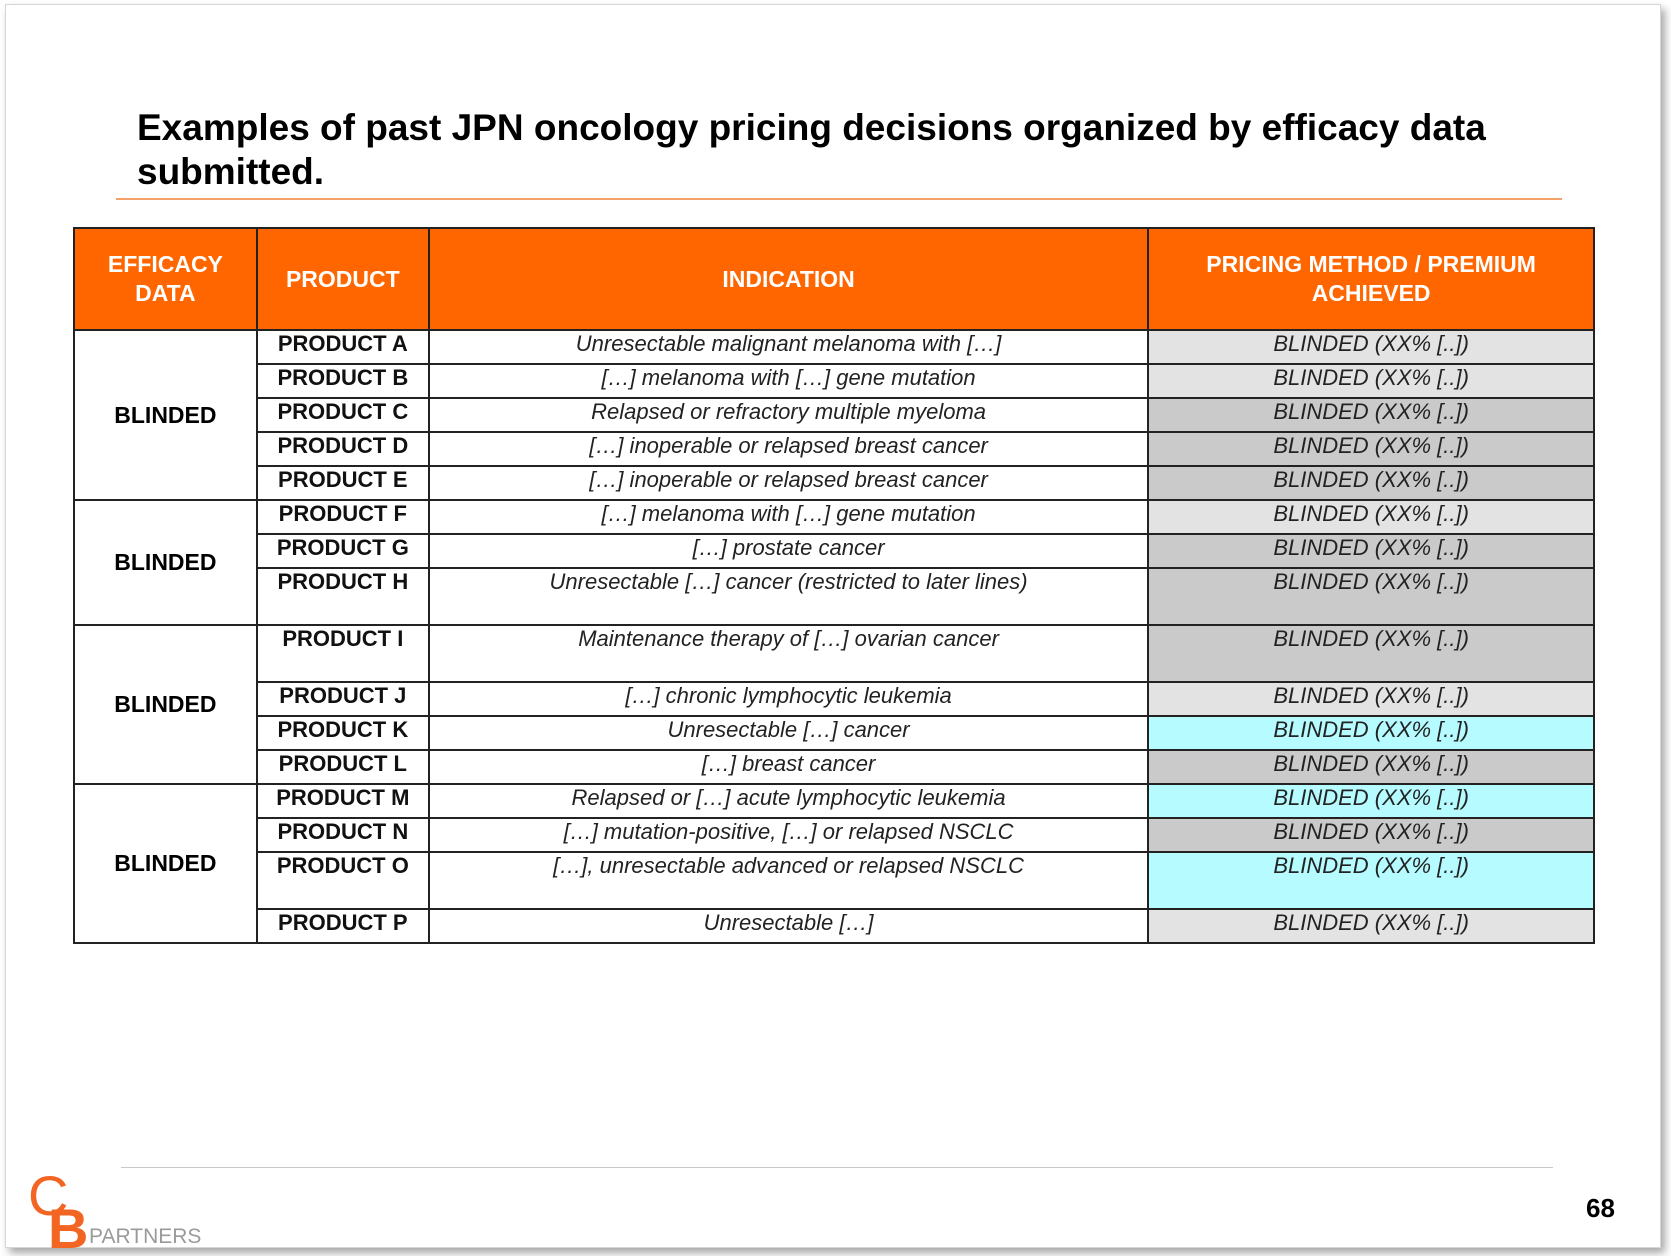  Describe the element at coordinates (342, 880) in the screenshot. I see `product-cell: PRODUCT O` at that location.